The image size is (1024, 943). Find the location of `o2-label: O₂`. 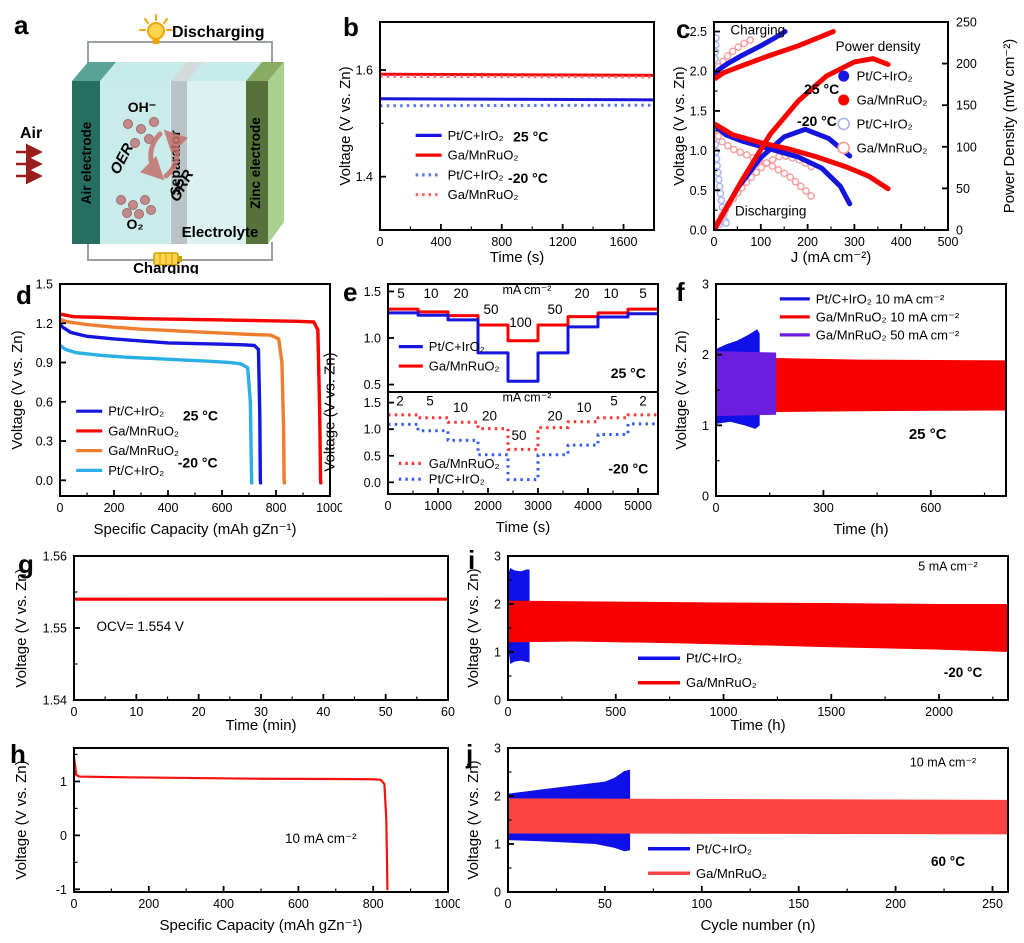

o2-label: O₂ is located at coordinates (134, 224).